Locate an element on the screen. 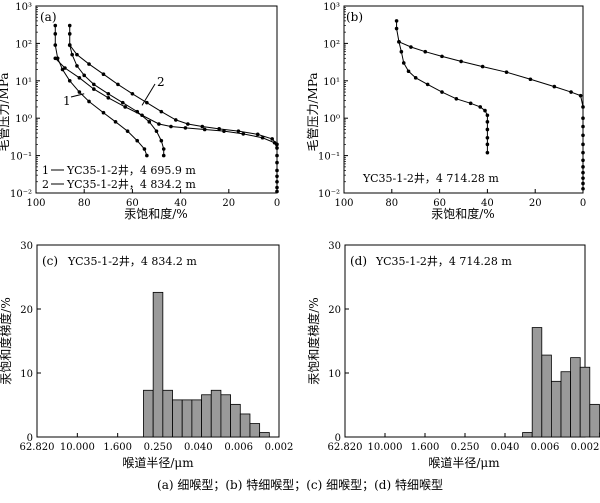 This screenshot has height=503, width=600. panel-a-curve-label-2-leader is located at coordinates (148, 94).